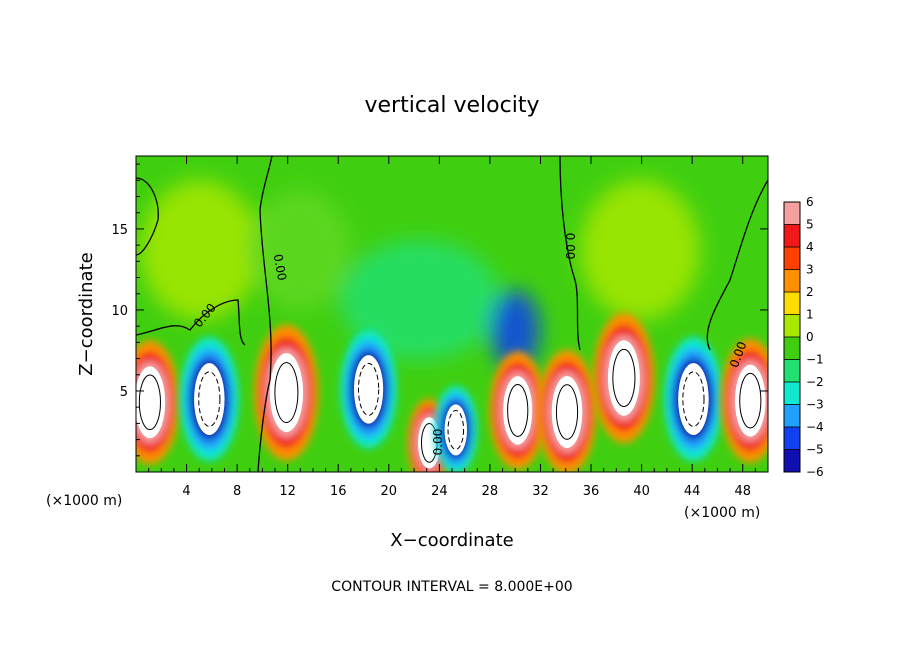 This screenshot has width=904, height=654. What do you see at coordinates (287, 491) in the screenshot?
I see `x-tick-label: 12` at bounding box center [287, 491].